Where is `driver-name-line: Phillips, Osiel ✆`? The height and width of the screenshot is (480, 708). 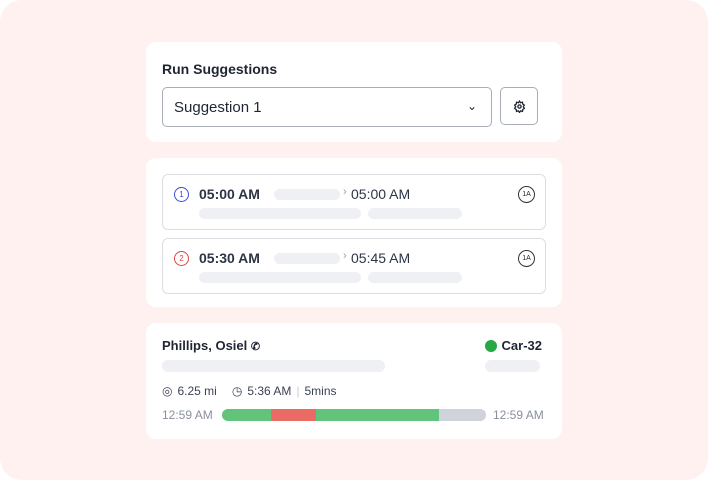
driver-name-line: Phillips, Osiel ✆ is located at coordinates (211, 345).